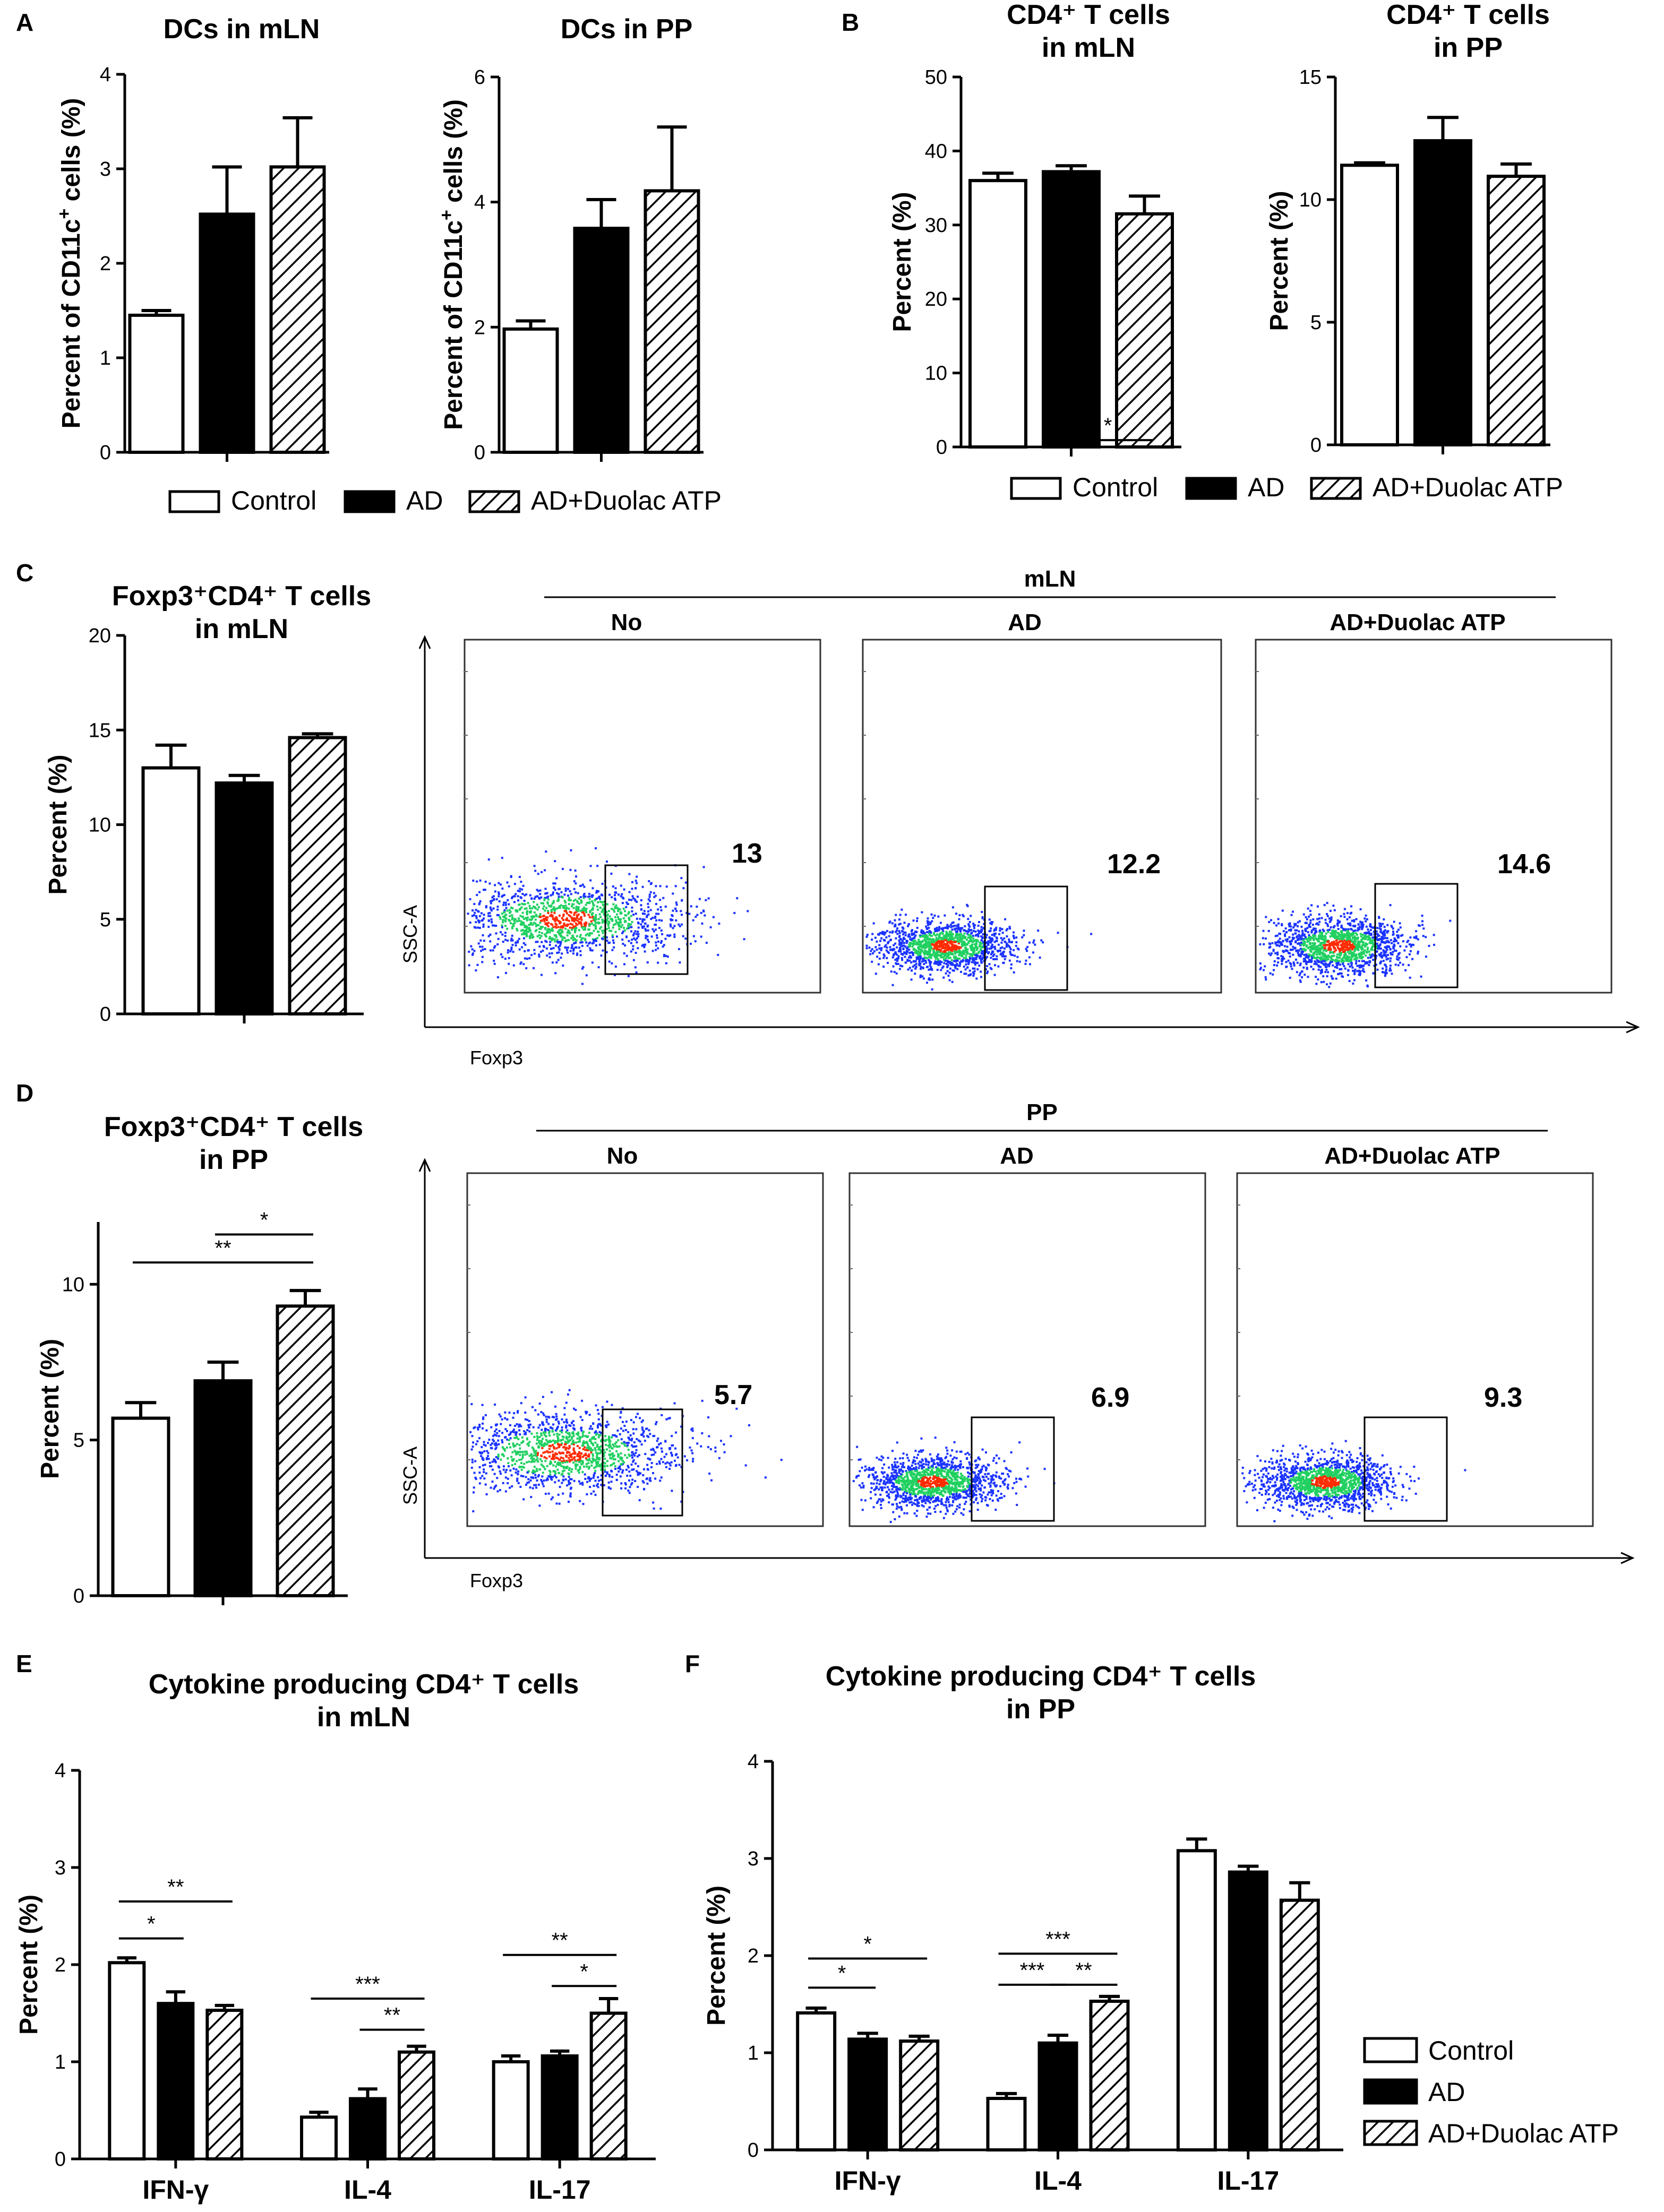 The image size is (1664, 2212). I want to click on chart-title: in PP, so click(1468, 47).